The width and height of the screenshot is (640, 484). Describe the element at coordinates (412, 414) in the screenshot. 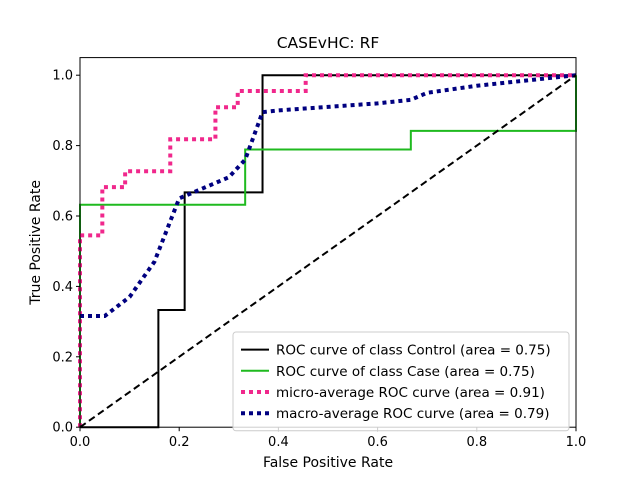

I see `legend-label-macro-average-roc-curve-area-0-79: macro-average ROC curve (area = 0.79)` at that location.